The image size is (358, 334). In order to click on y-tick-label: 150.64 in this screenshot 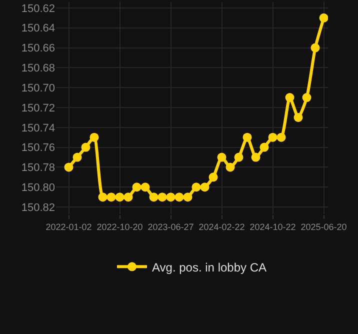, I will do `click(38, 28)`.